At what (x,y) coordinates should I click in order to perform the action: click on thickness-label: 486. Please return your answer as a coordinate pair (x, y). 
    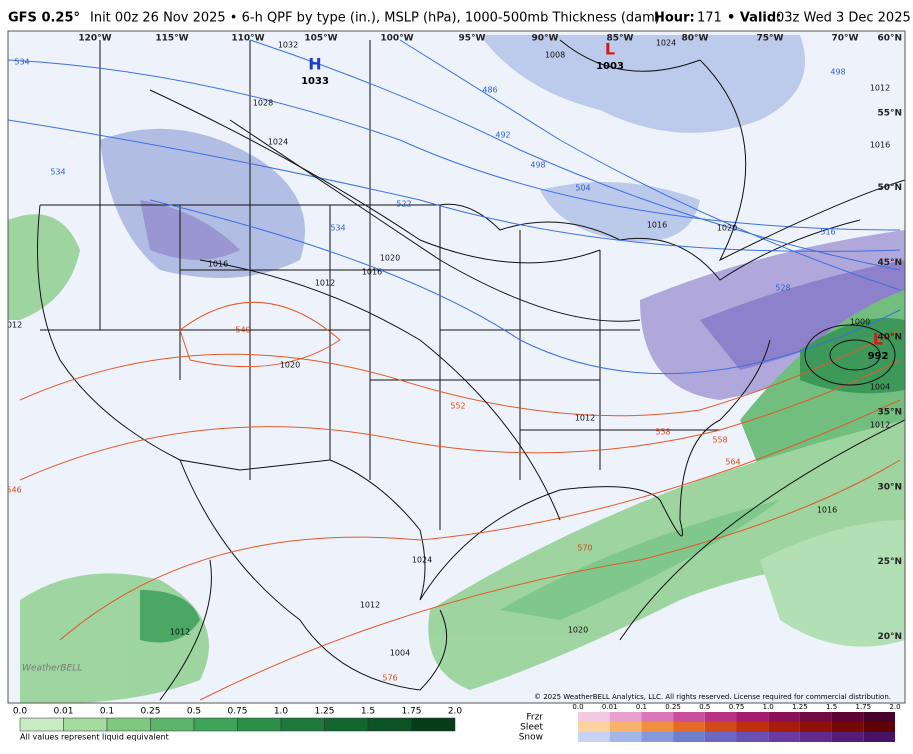
    Looking at the image, I should click on (489, 90).